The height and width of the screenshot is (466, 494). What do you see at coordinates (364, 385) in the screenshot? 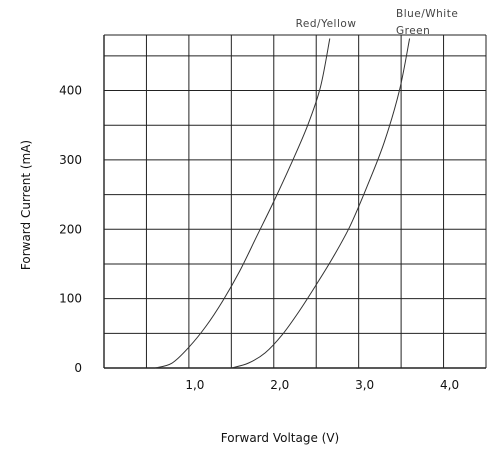
I see `x-tick-label: 3,0` at bounding box center [364, 385].